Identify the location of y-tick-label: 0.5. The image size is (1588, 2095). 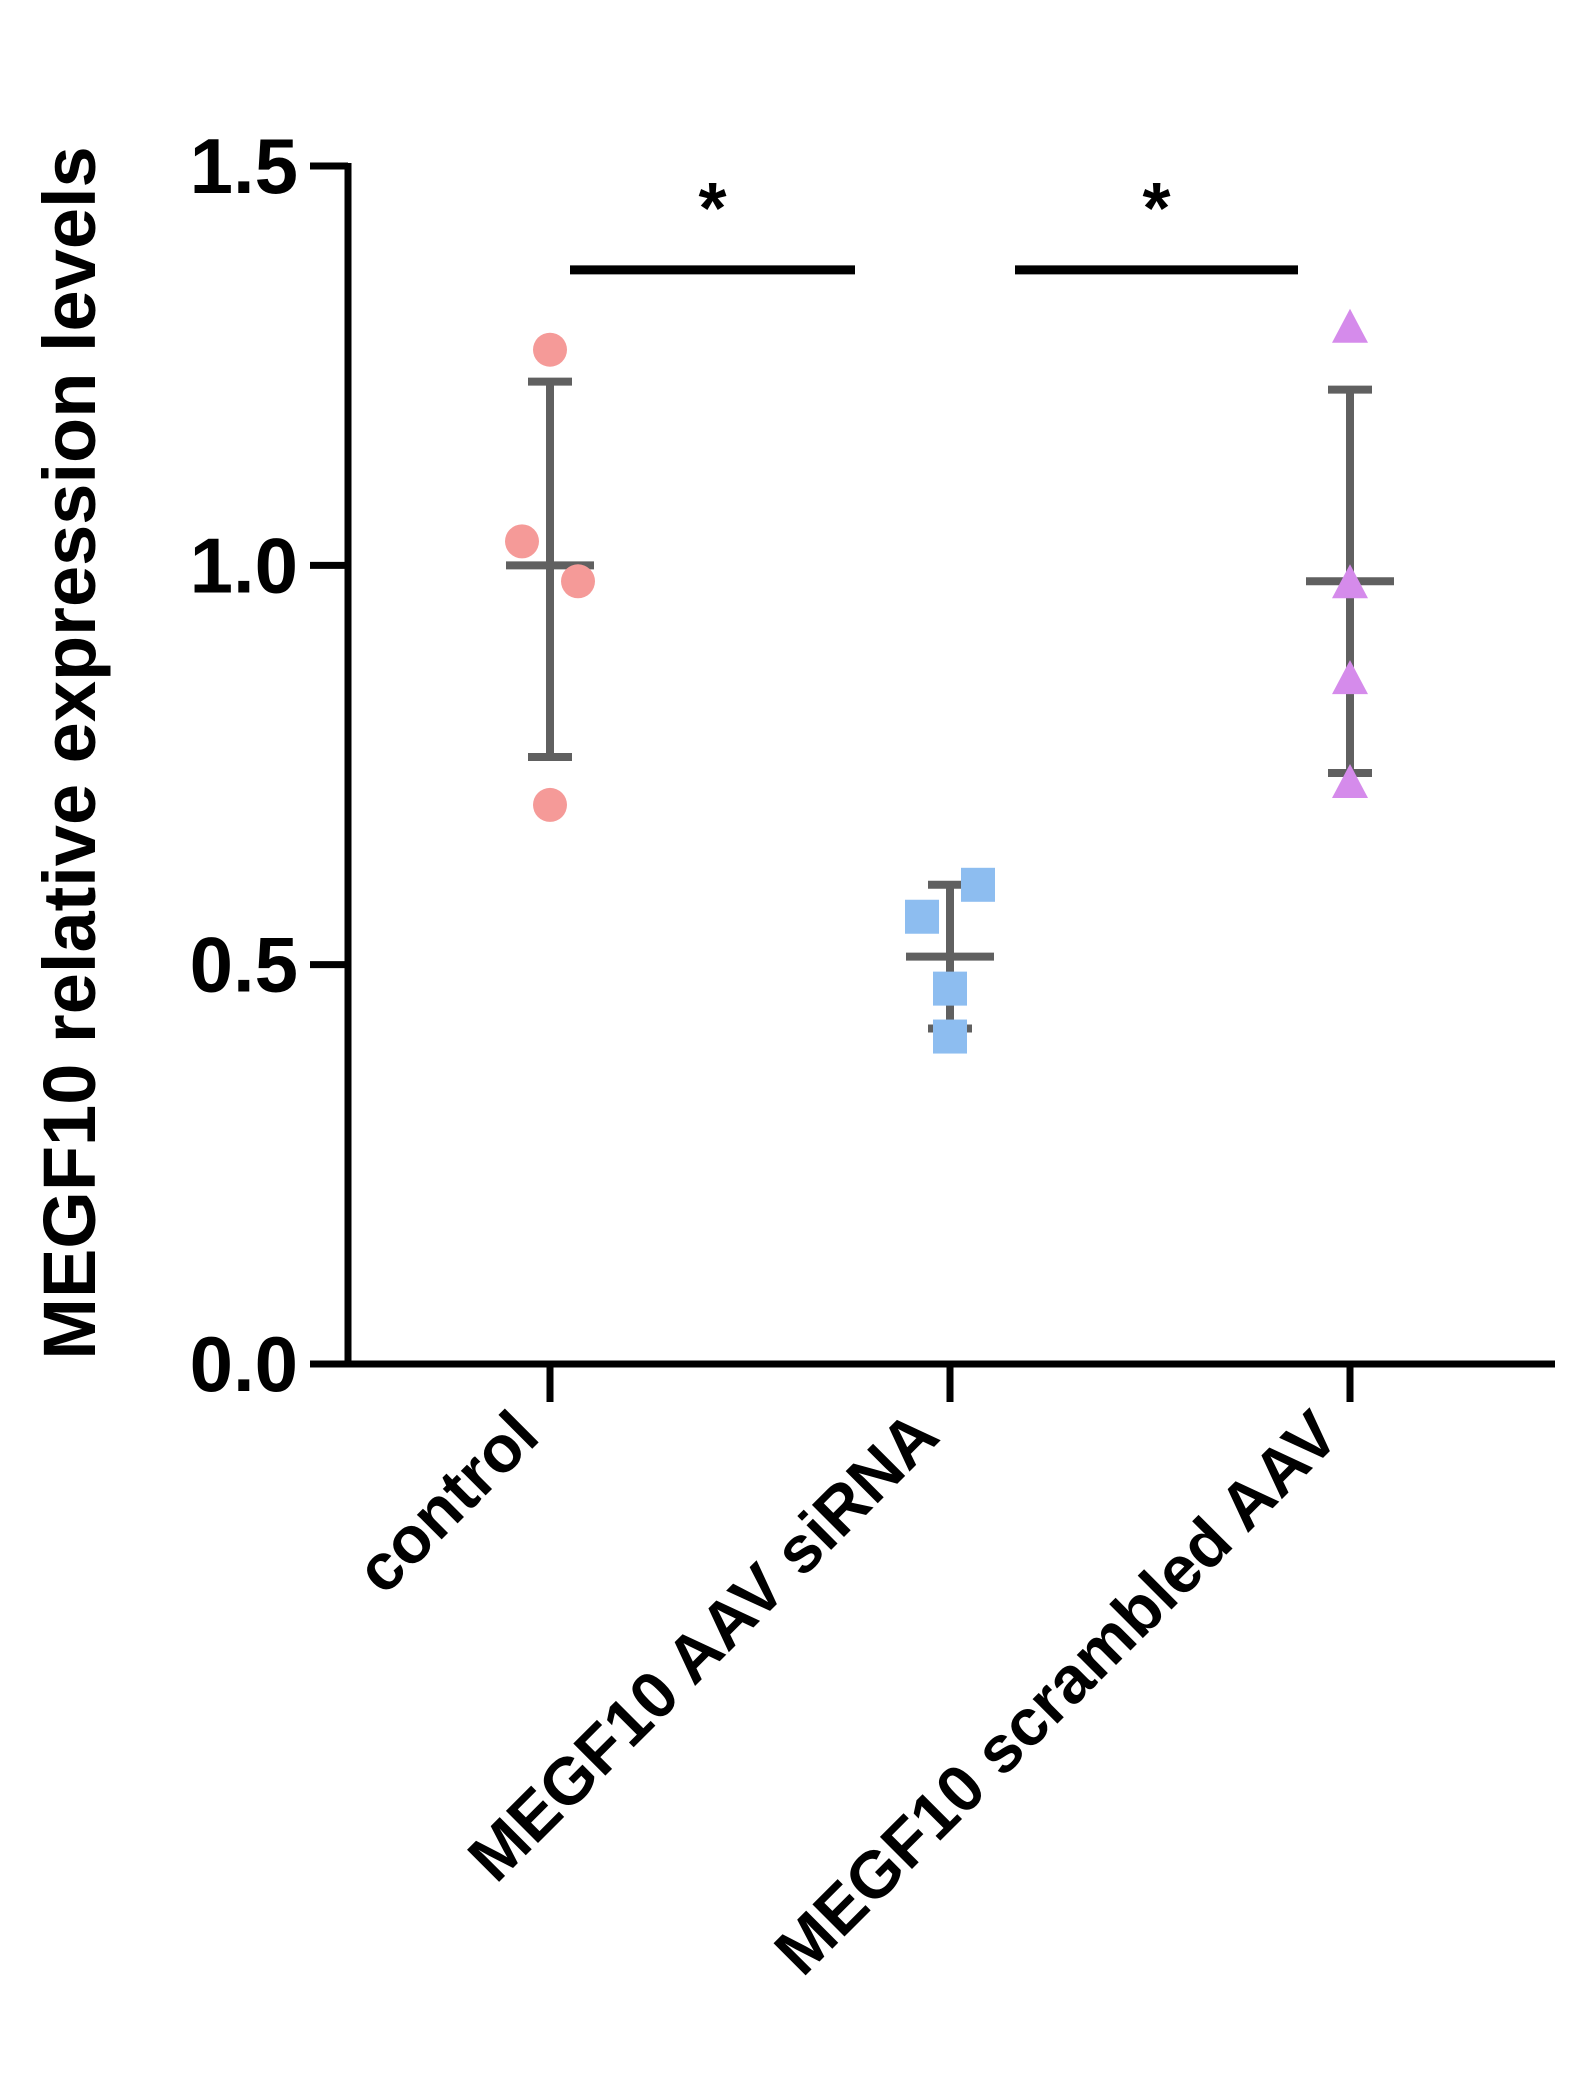
(244, 965).